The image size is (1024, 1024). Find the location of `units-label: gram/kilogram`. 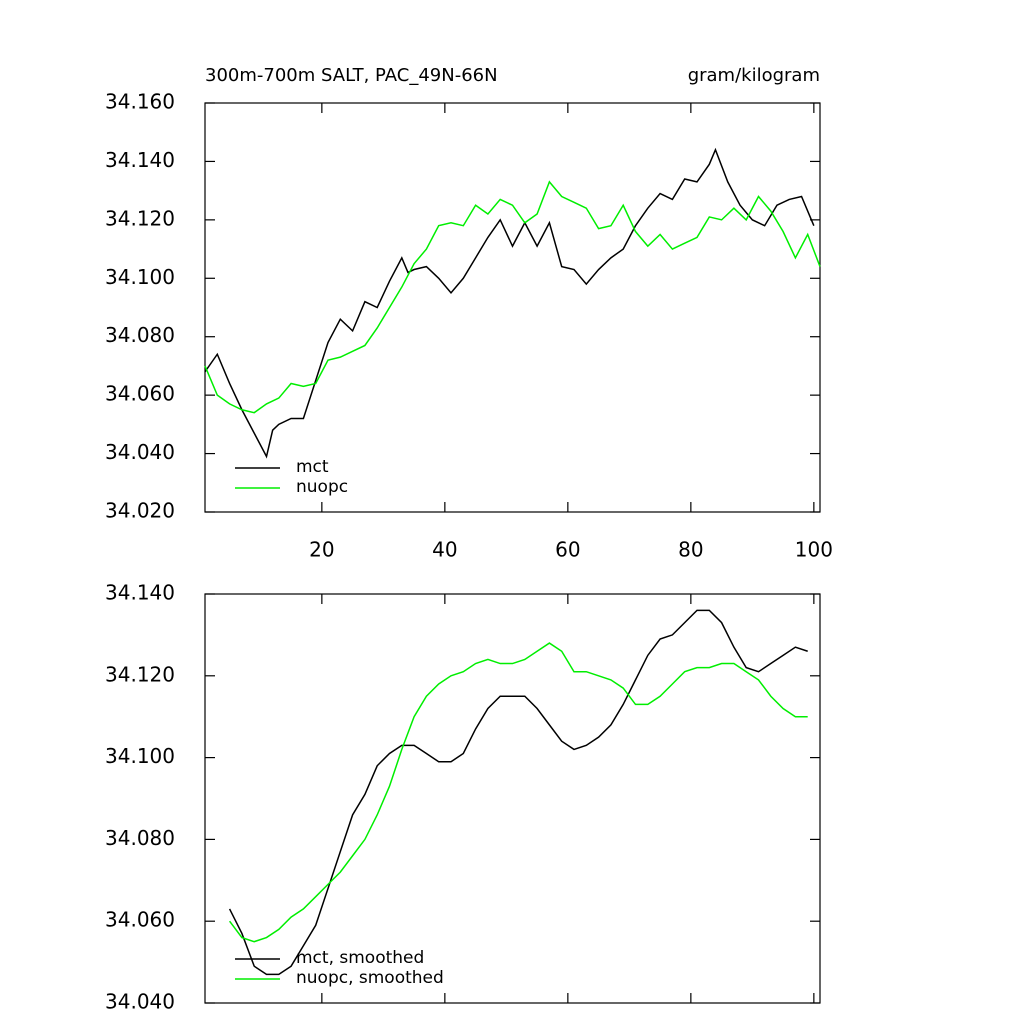

units-label: gram/kilogram is located at coordinates (754, 75).